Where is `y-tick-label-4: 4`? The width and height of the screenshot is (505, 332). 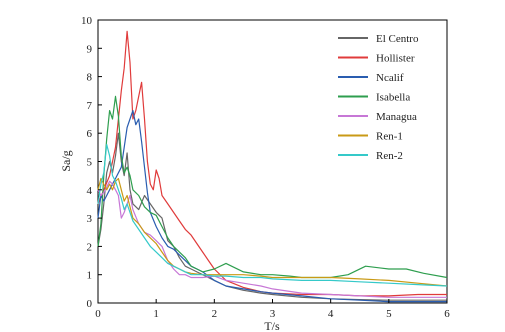
y-tick-label-4: 4 is located at coordinates (90, 191).